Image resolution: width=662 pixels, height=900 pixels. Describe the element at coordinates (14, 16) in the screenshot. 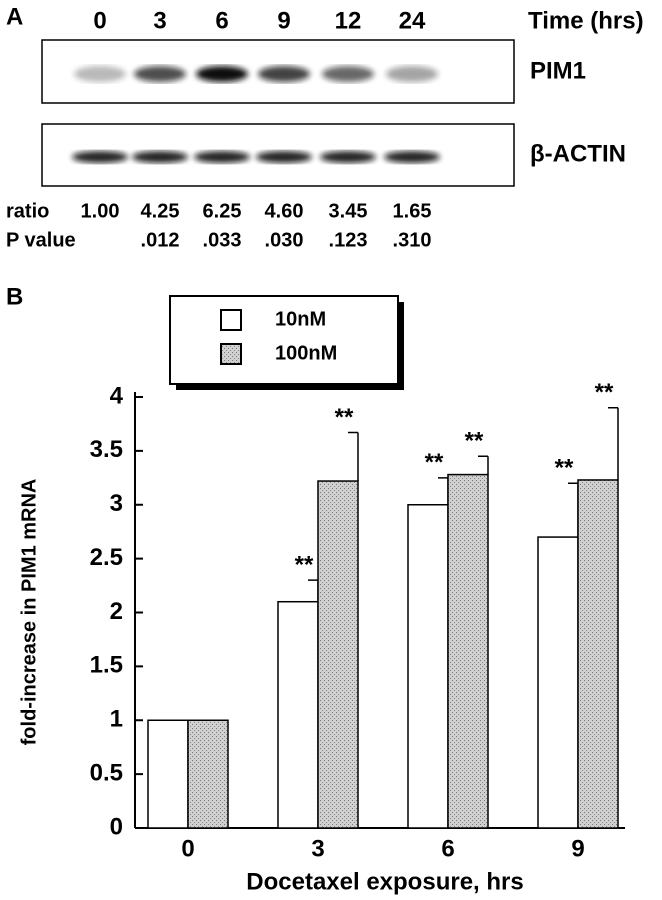

I see `panel-label: A` at that location.